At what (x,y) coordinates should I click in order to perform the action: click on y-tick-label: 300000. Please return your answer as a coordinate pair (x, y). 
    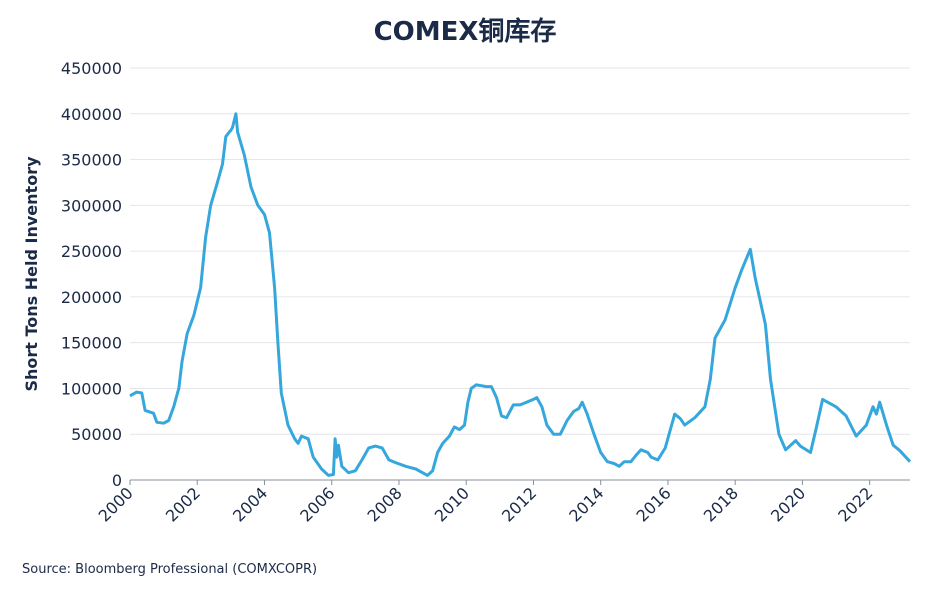
    Looking at the image, I should click on (91, 205).